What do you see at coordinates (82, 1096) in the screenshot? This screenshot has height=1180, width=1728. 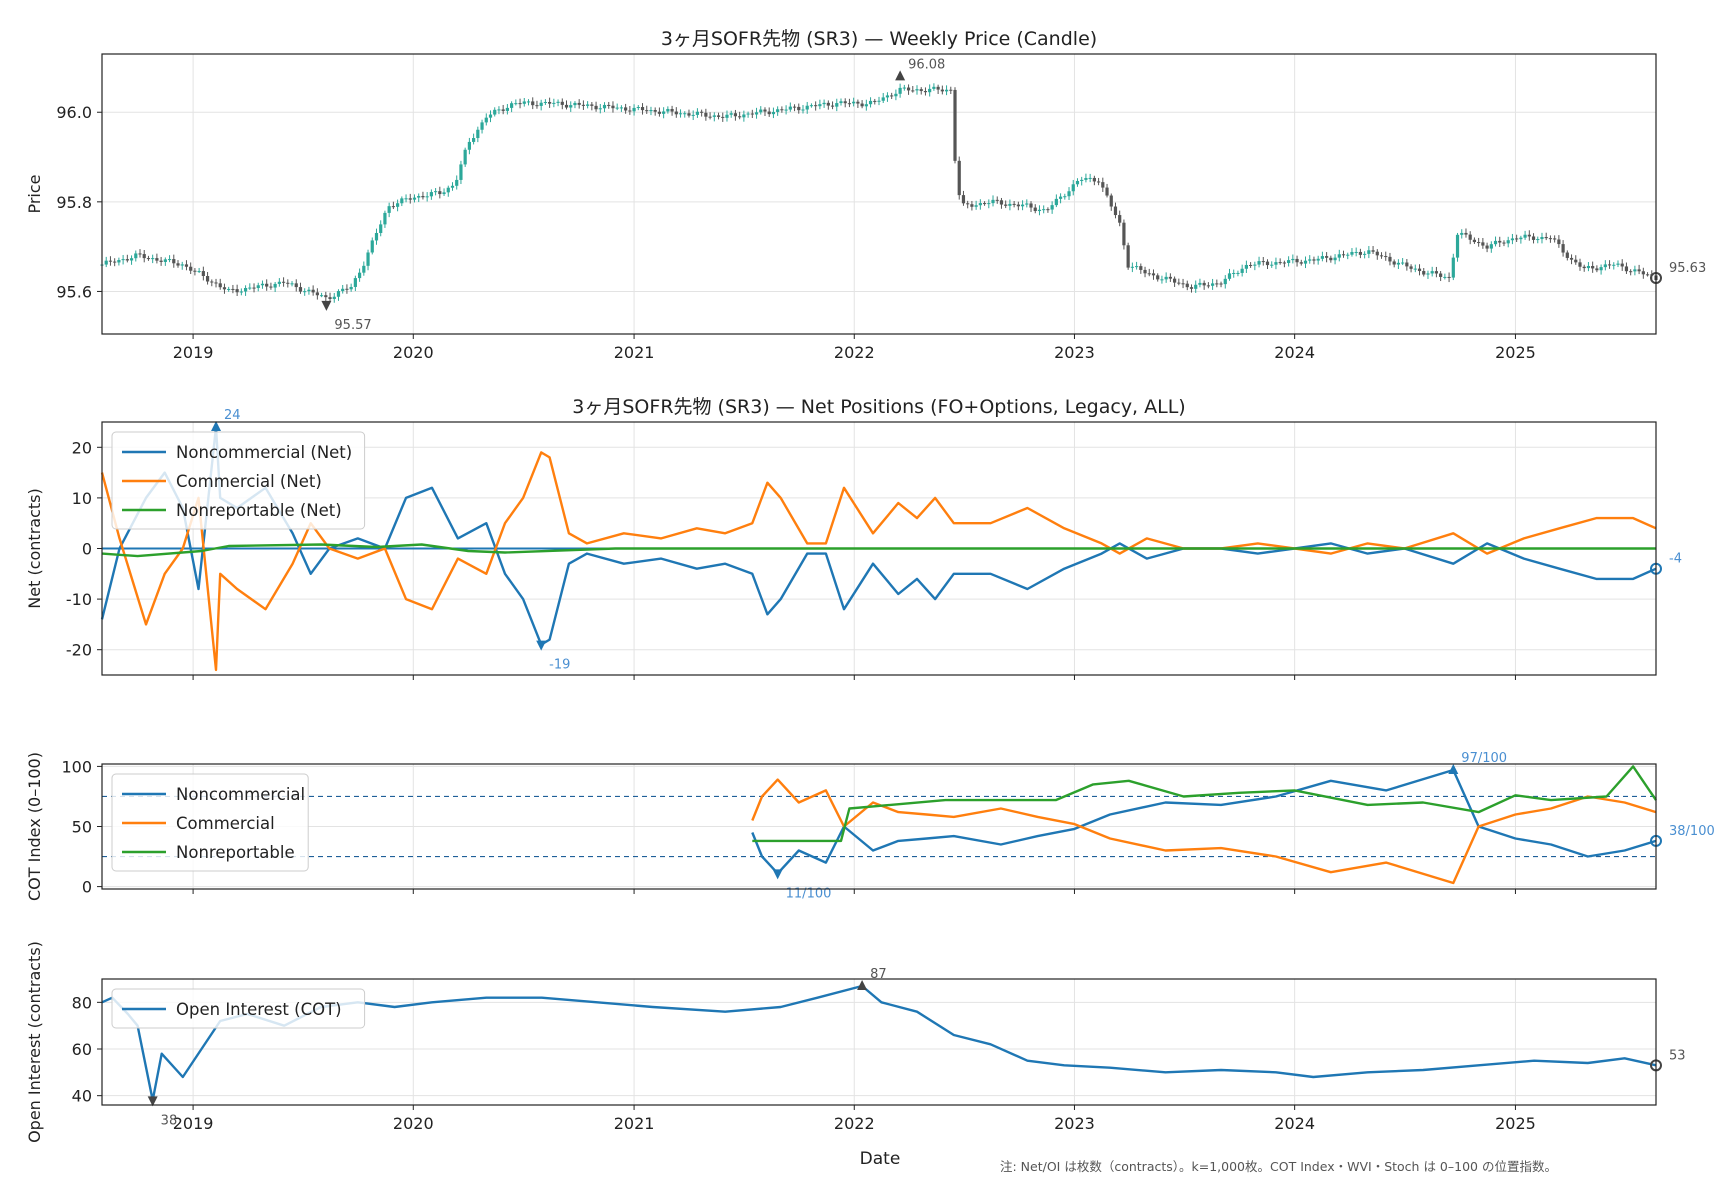 I see `y-tick-label: 40` at bounding box center [82, 1096].